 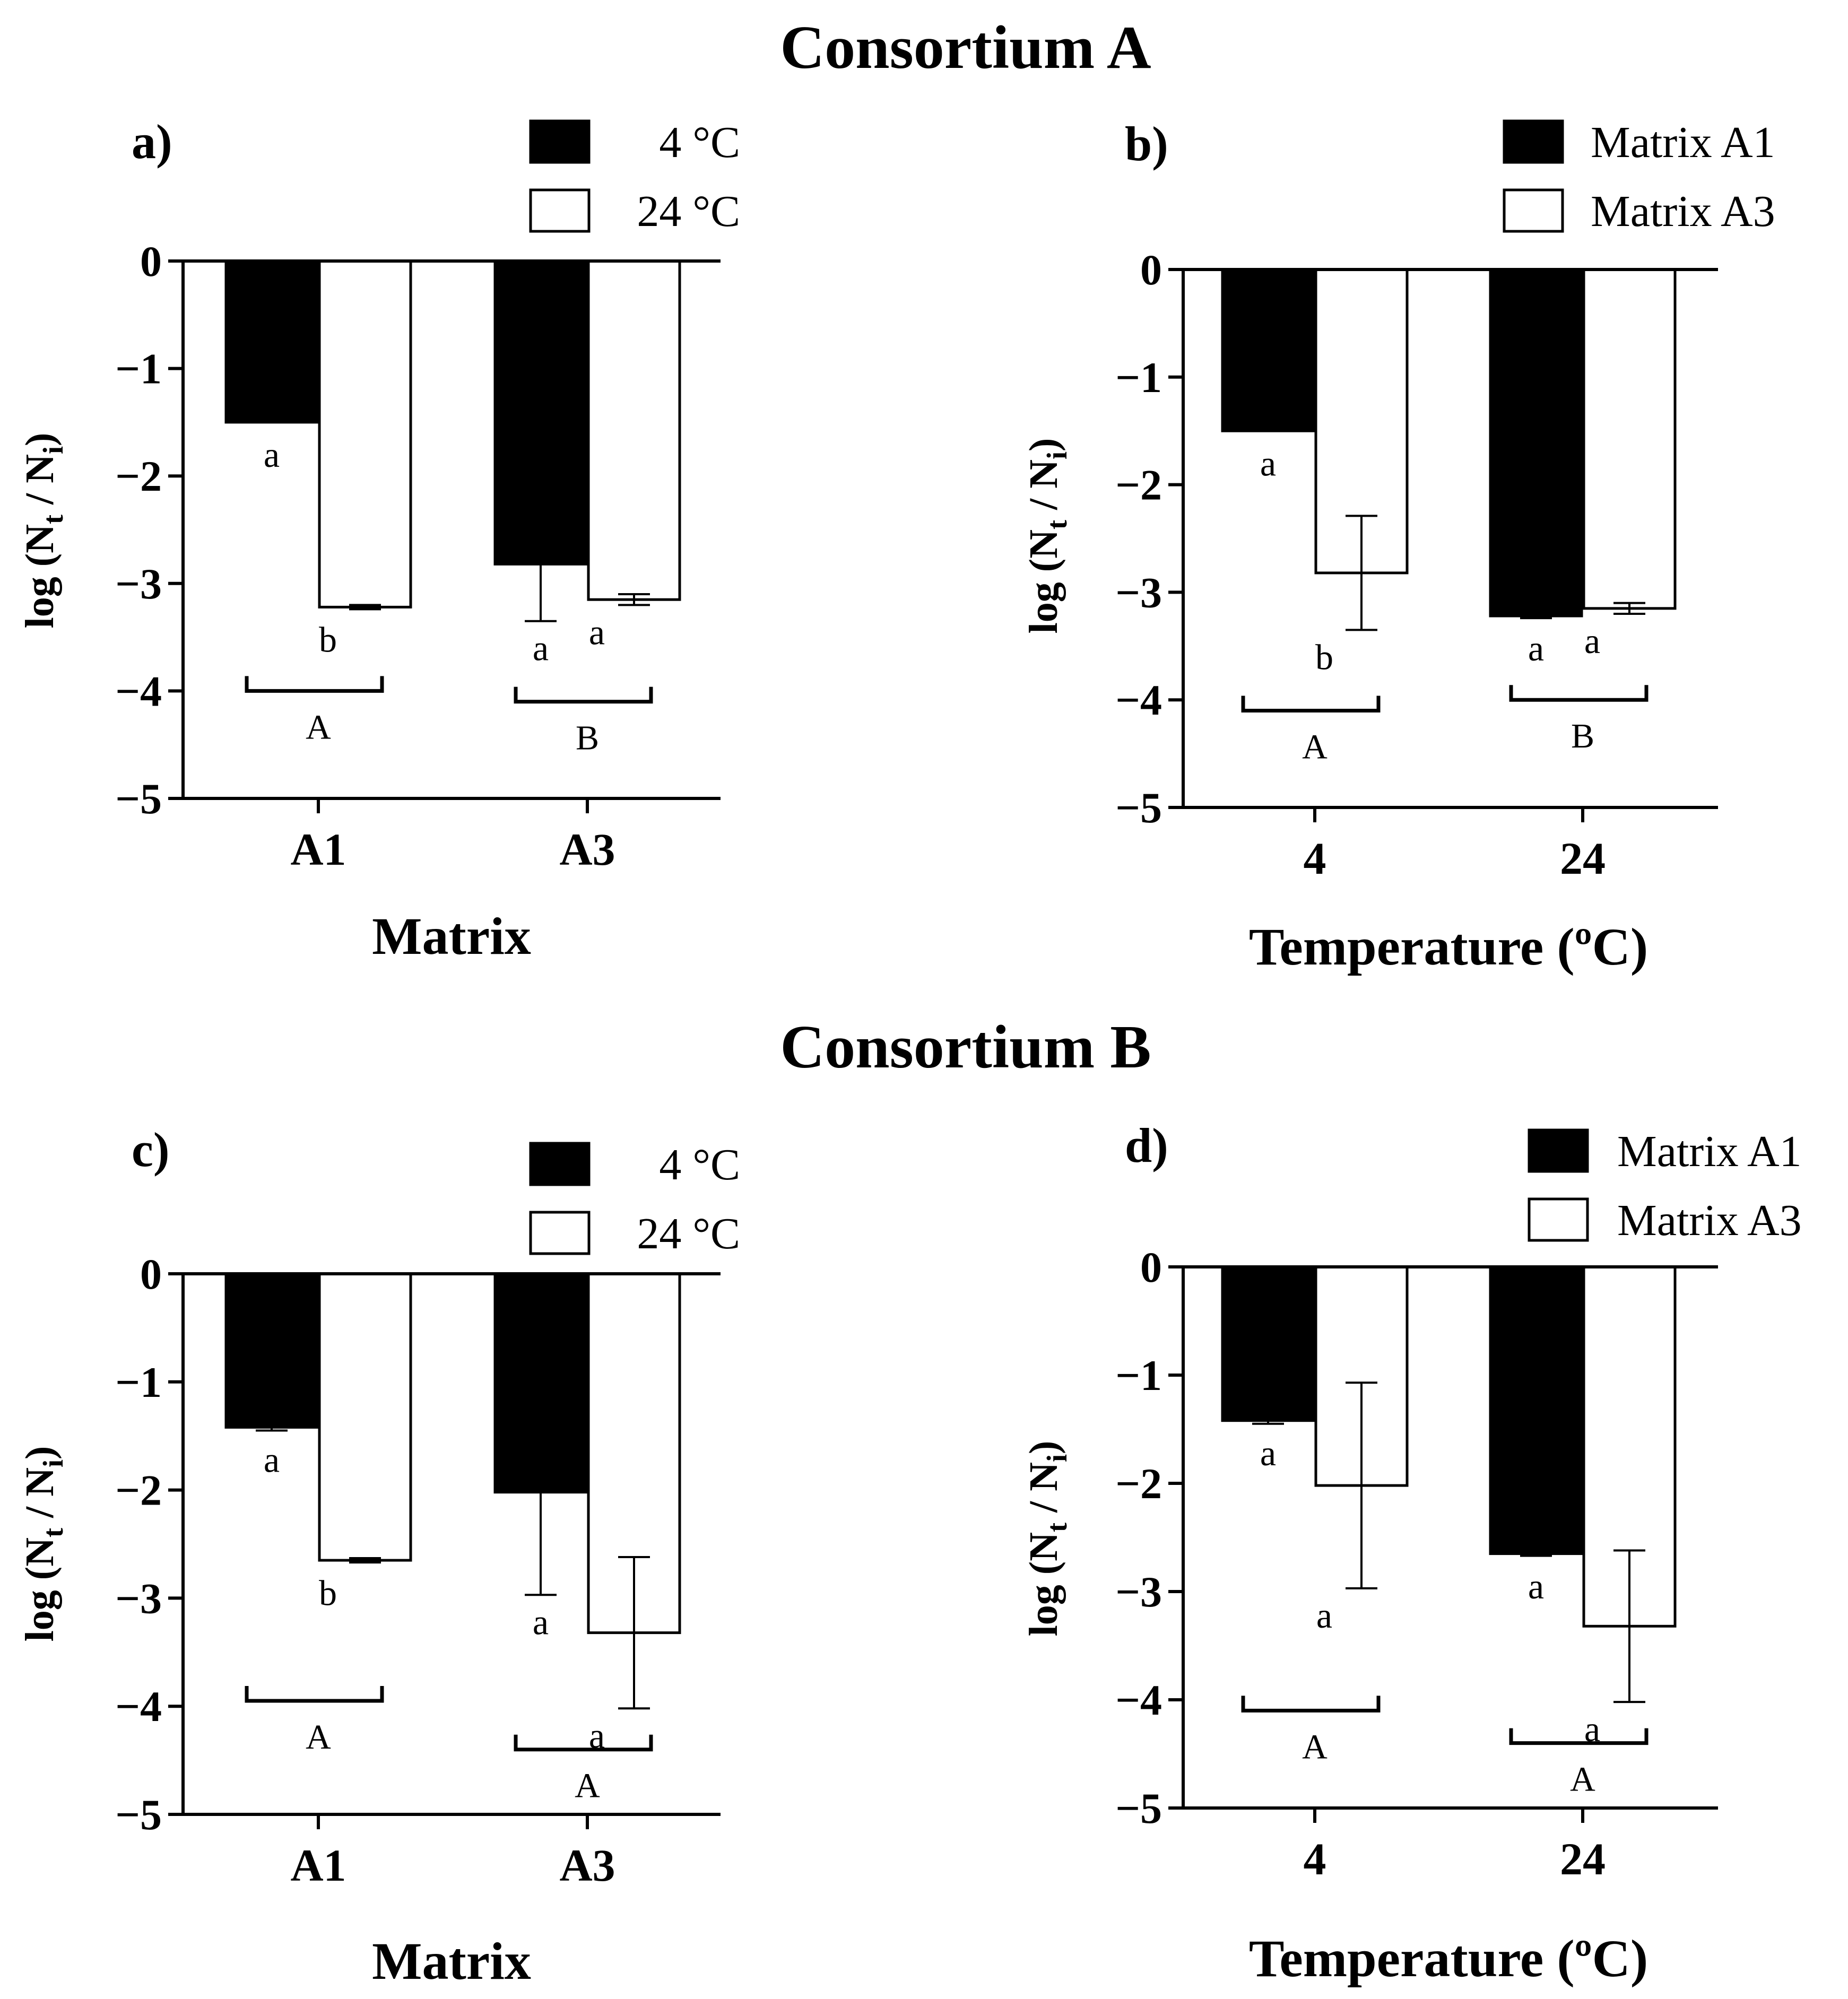 What do you see at coordinates (150, 1150) in the screenshot?
I see `panel-label: c)` at bounding box center [150, 1150].